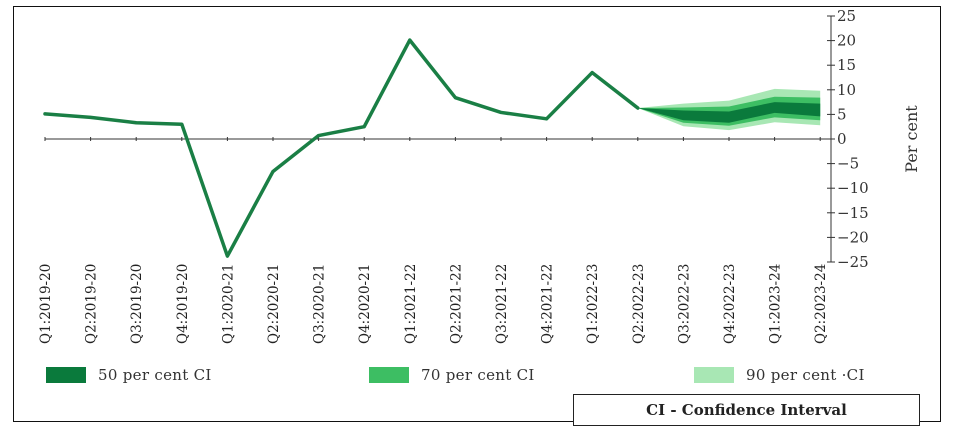  Describe the element at coordinates (730, 304) in the screenshot. I see `x-tick-label: Q4:2022-23` at that location.